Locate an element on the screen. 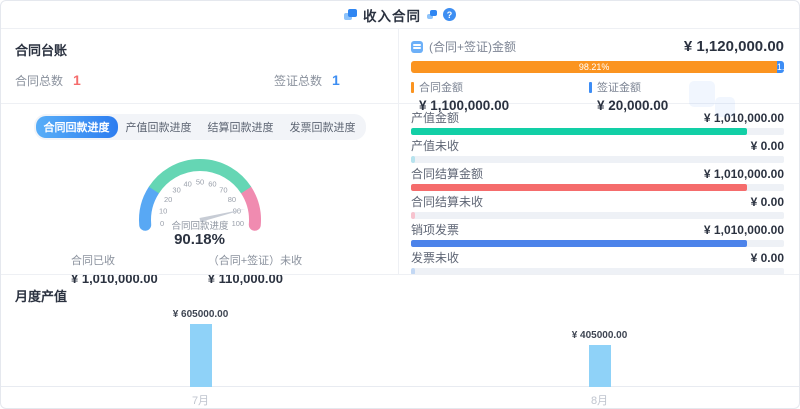 The image size is (800, 409). header: 收入合同 ? is located at coordinates (400, 15).